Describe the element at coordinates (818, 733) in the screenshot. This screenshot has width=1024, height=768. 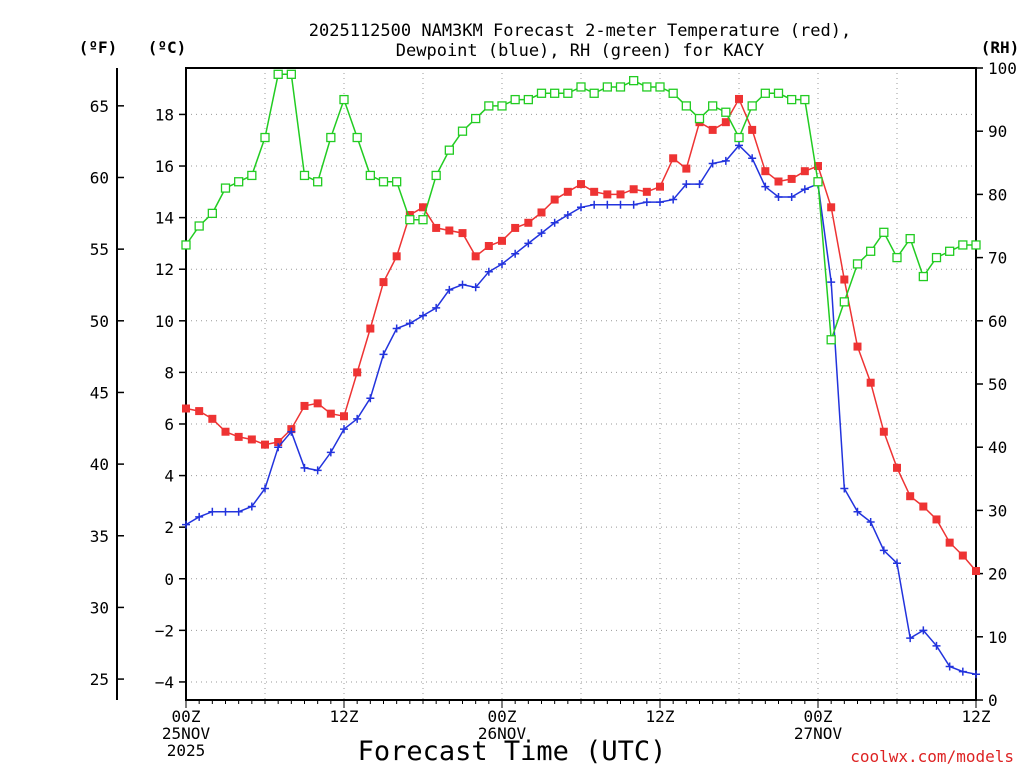
I see `x-tick-label: 27NOV` at that location.